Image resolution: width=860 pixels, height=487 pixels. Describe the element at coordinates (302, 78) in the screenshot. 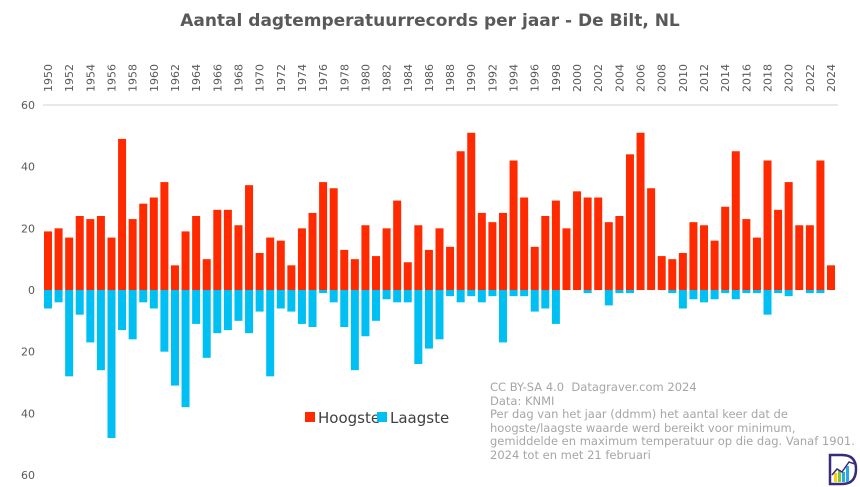

I see `x-tick-label: 1974` at that location.